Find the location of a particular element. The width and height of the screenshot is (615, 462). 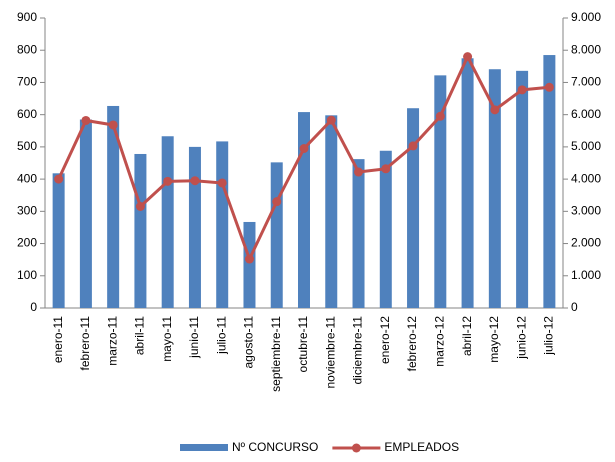

y2-tick-label: 6.000 is located at coordinates (586, 114).